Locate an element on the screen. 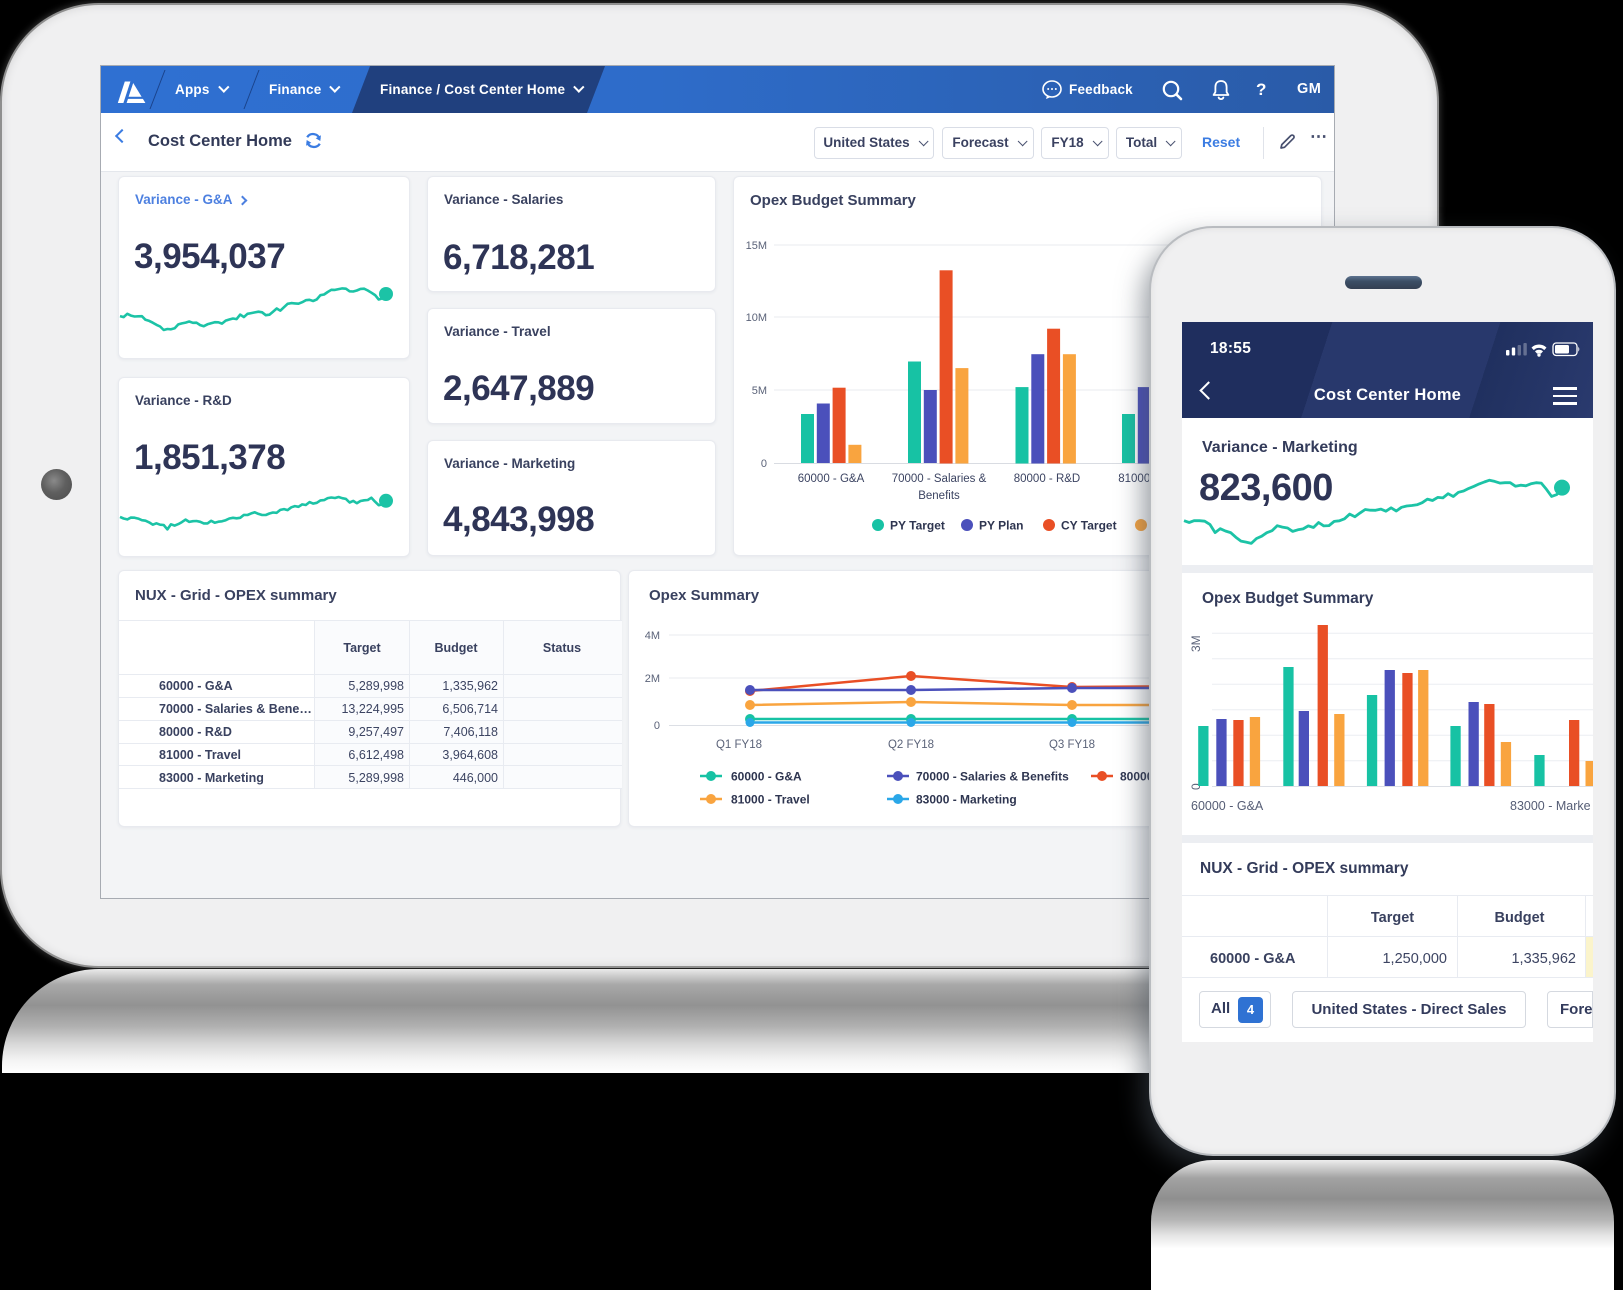  svg-text: 446,000 is located at coordinates (475, 778).